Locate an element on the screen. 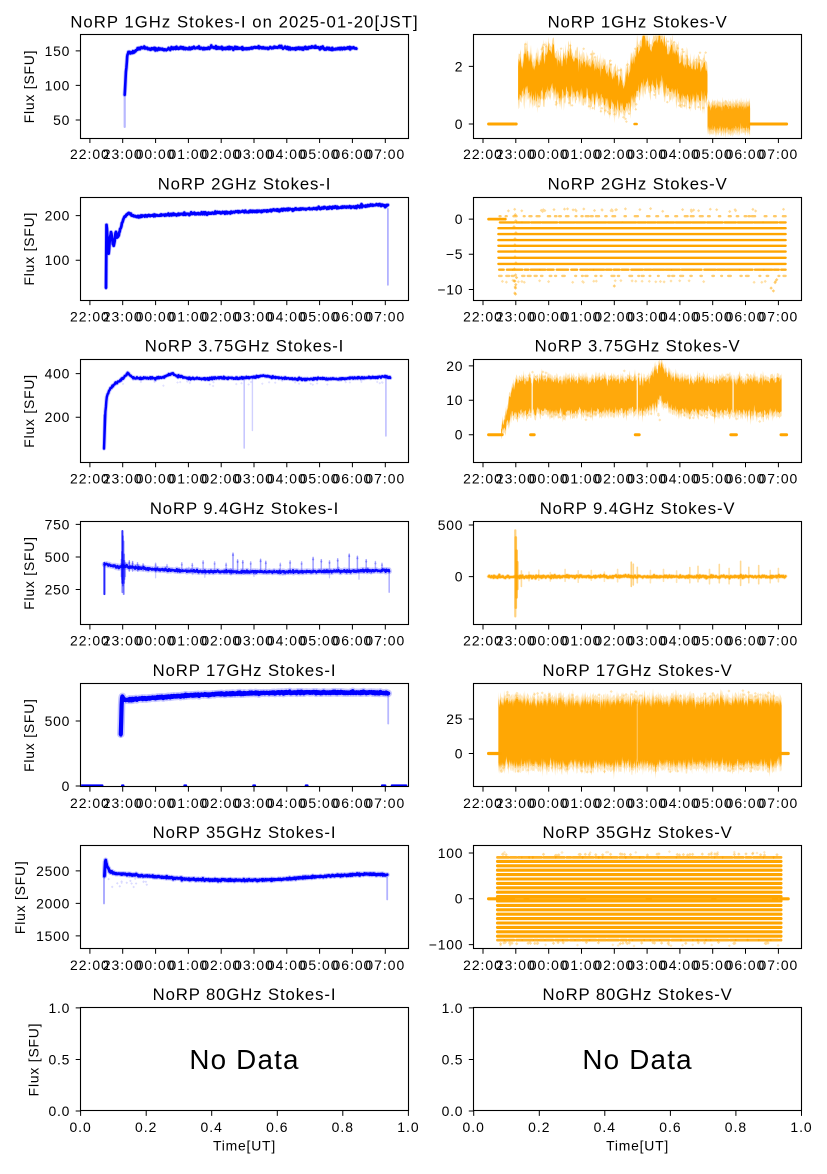 The width and height of the screenshot is (827, 1174). svg-text: 150 is located at coordinates (58, 51).